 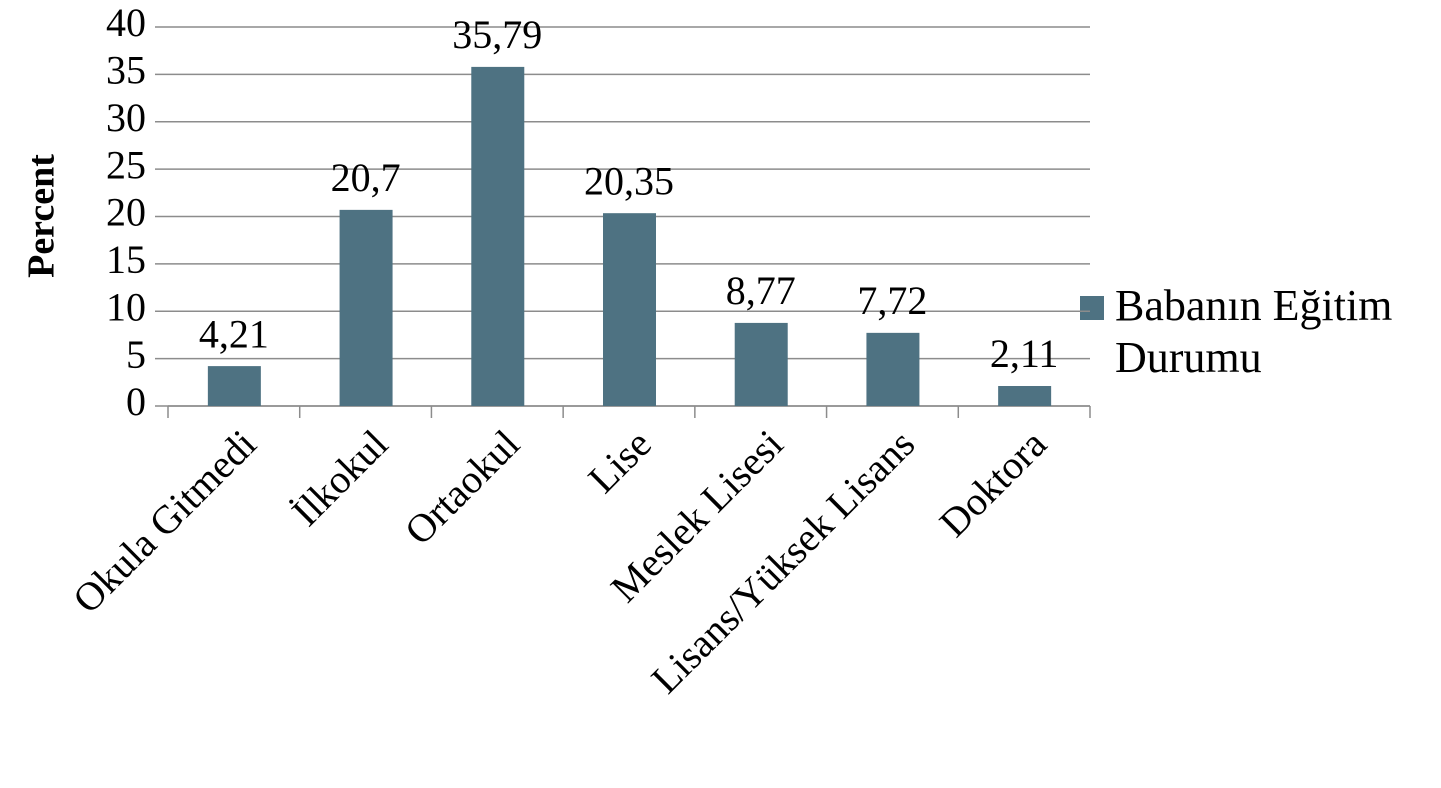 What do you see at coordinates (366, 177) in the screenshot?
I see `value-label: 20,7` at bounding box center [366, 177].